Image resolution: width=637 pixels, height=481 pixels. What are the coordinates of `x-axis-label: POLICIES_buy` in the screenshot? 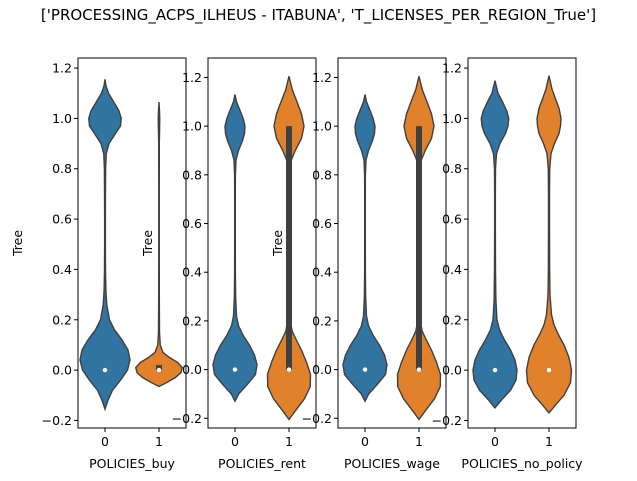 It's located at (132, 463).